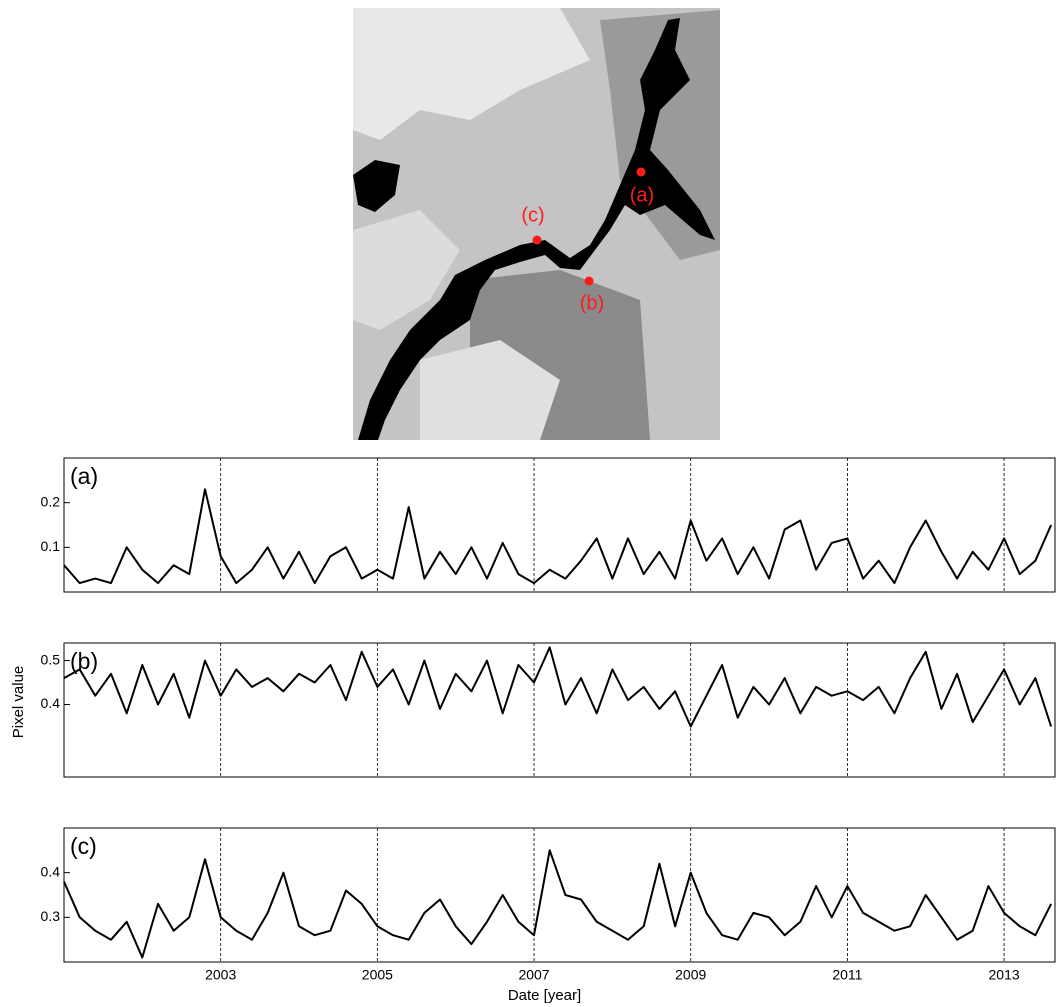 The image size is (1056, 1007). What do you see at coordinates (847, 975) in the screenshot?
I see `x-tick-label: 2011` at bounding box center [847, 975].